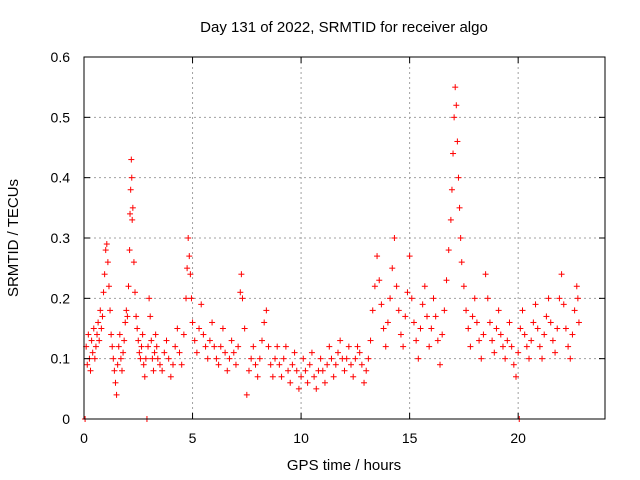  I want to click on y-tick-label: 0.5, so click(61, 117).